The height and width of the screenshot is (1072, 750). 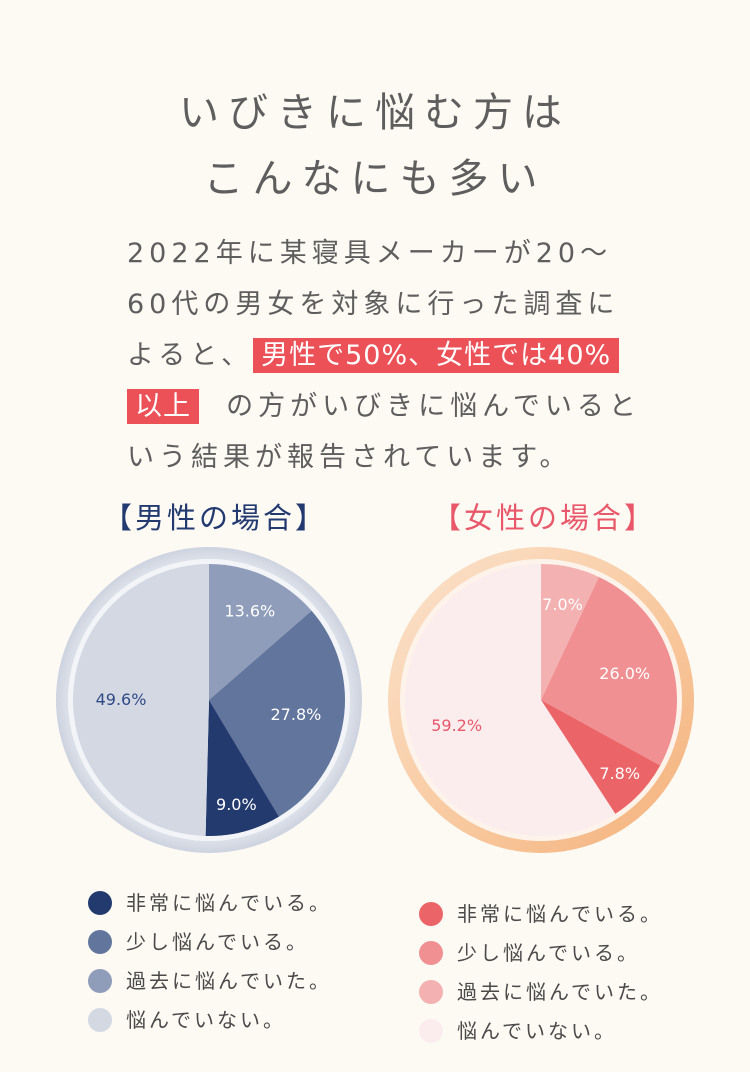 I want to click on description-line-4: 以上 の方がいびきに悩んでいると, so click(x=387, y=406).